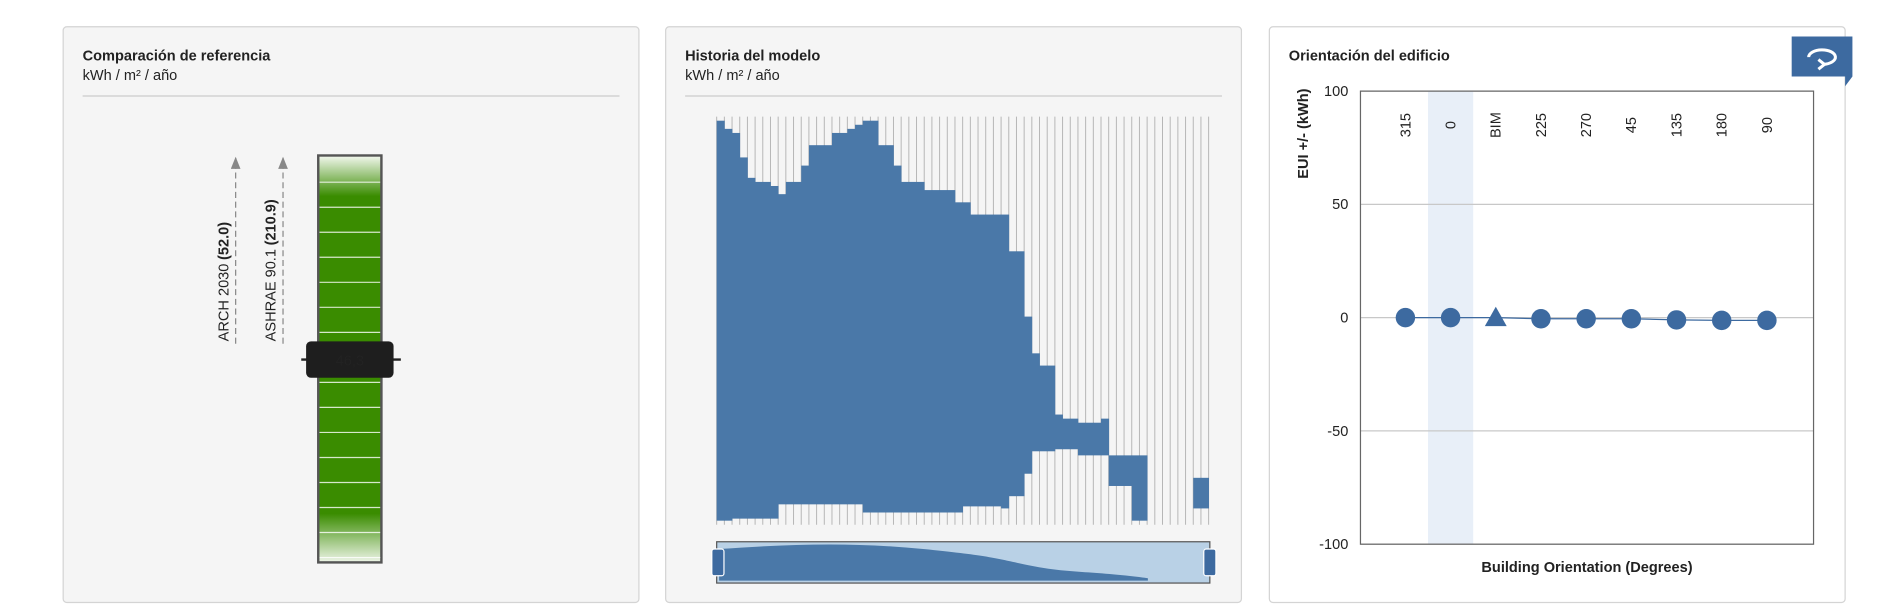 This screenshot has height=615, width=1895. What do you see at coordinates (1333, 545) in the screenshot?
I see `y-tick-label: -100` at bounding box center [1333, 545].